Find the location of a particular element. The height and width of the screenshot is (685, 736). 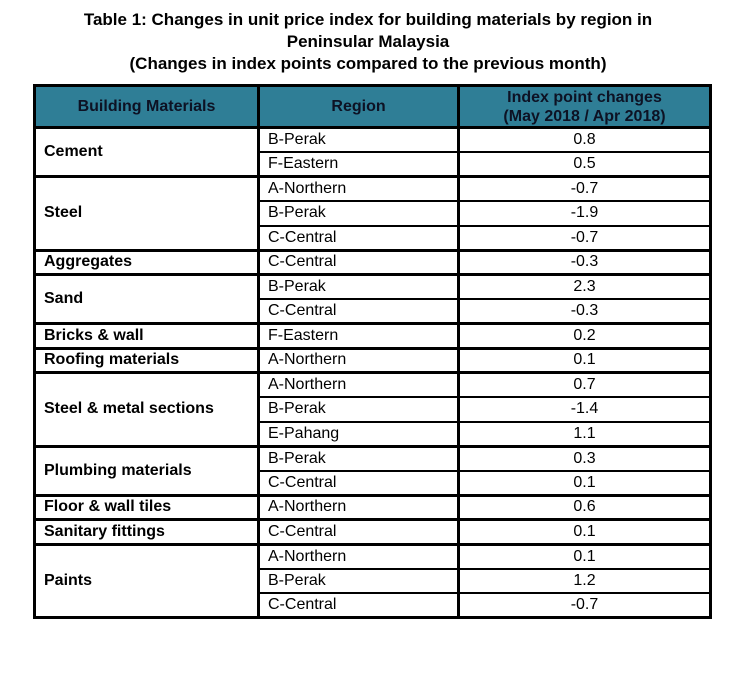

table-row: Bricks & wall F-Eastern 0.2 is located at coordinates (372, 335).